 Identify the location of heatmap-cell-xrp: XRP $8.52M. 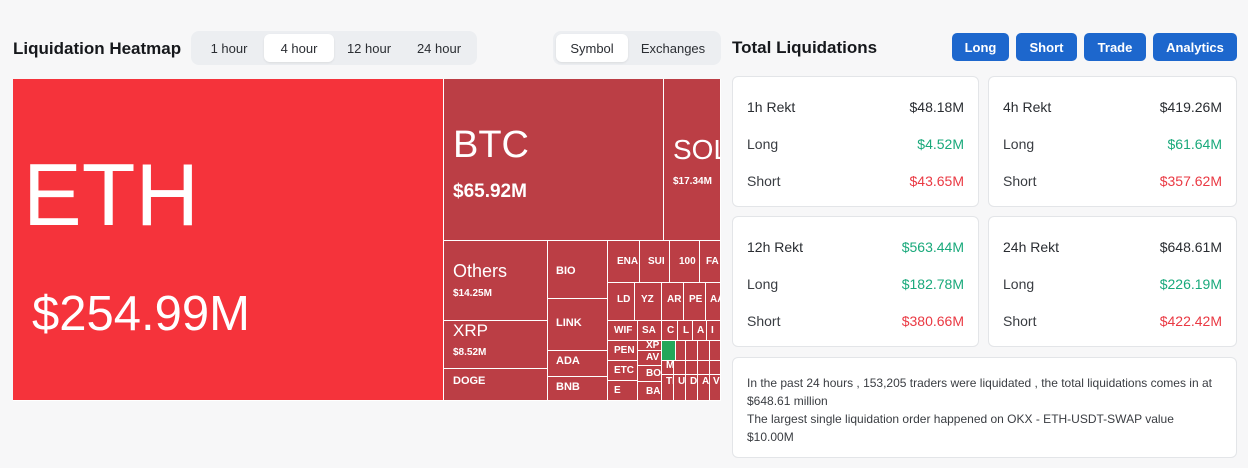
(496, 345).